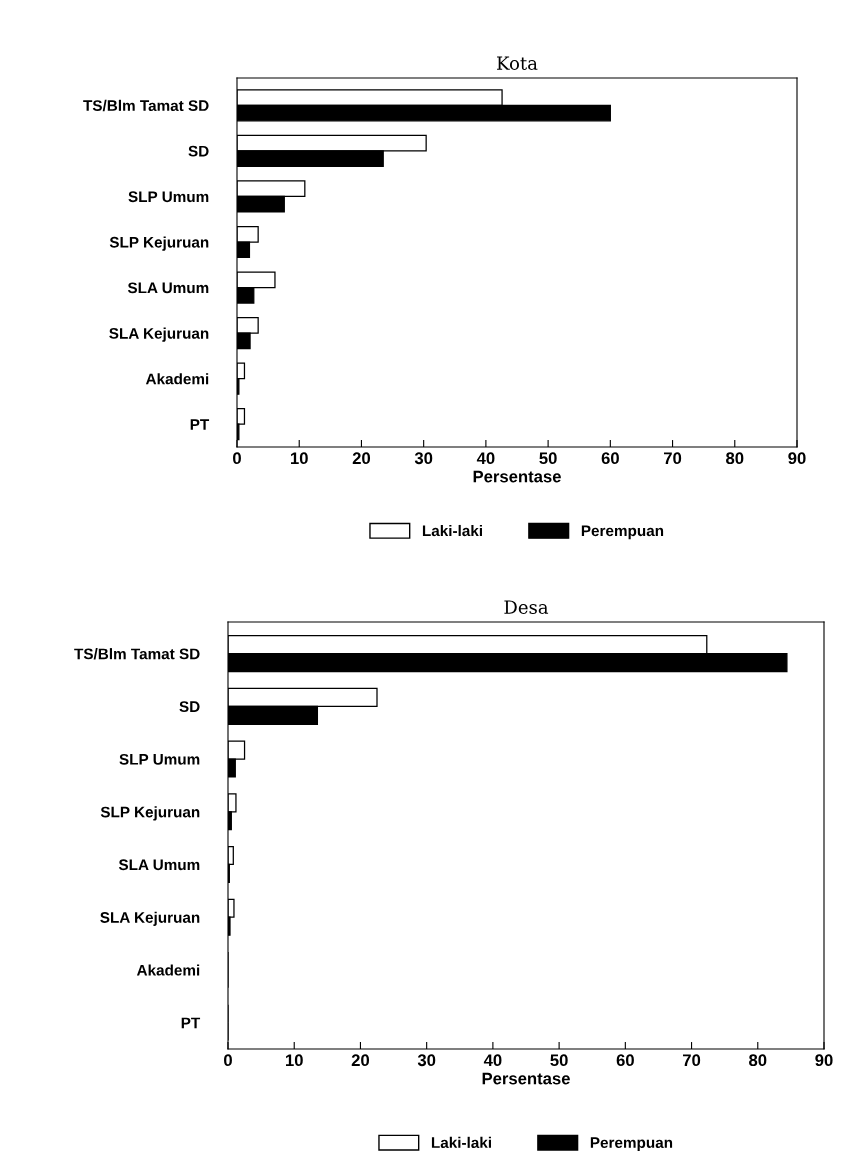  What do you see at coordinates (526, 607) in the screenshot?
I see `chart-title: Desa` at bounding box center [526, 607].